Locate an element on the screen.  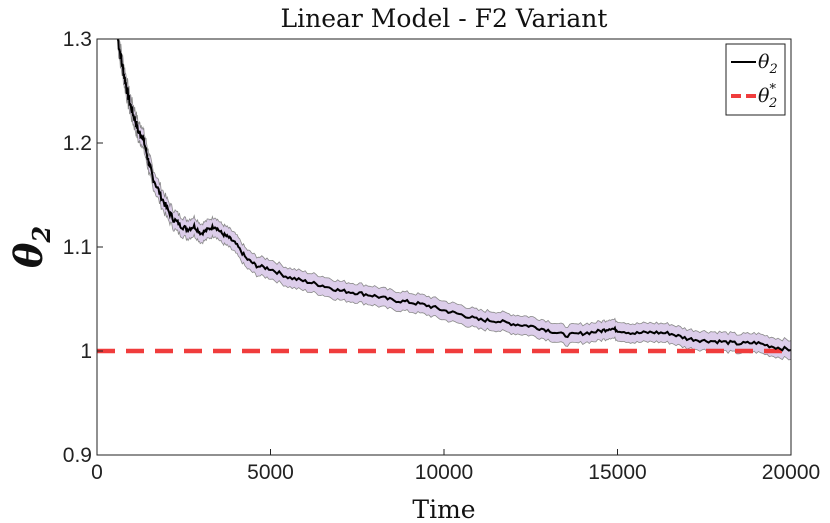
x-tick-label-3: 15000 is located at coordinates (617, 472).